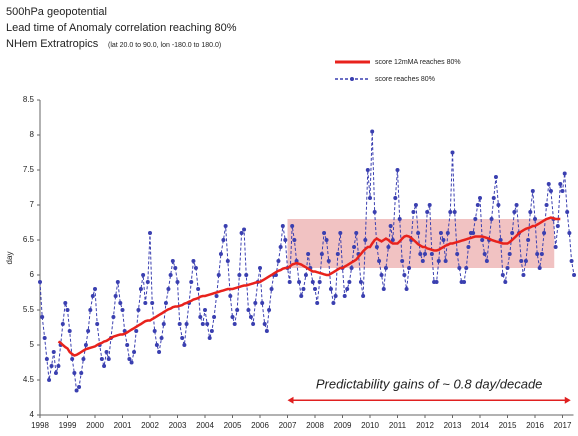 Image resolution: width=578 pixels, height=436 pixels. What do you see at coordinates (52, 44) in the screenshot?
I see `region: NHem Extratropics` at bounding box center [52, 44].